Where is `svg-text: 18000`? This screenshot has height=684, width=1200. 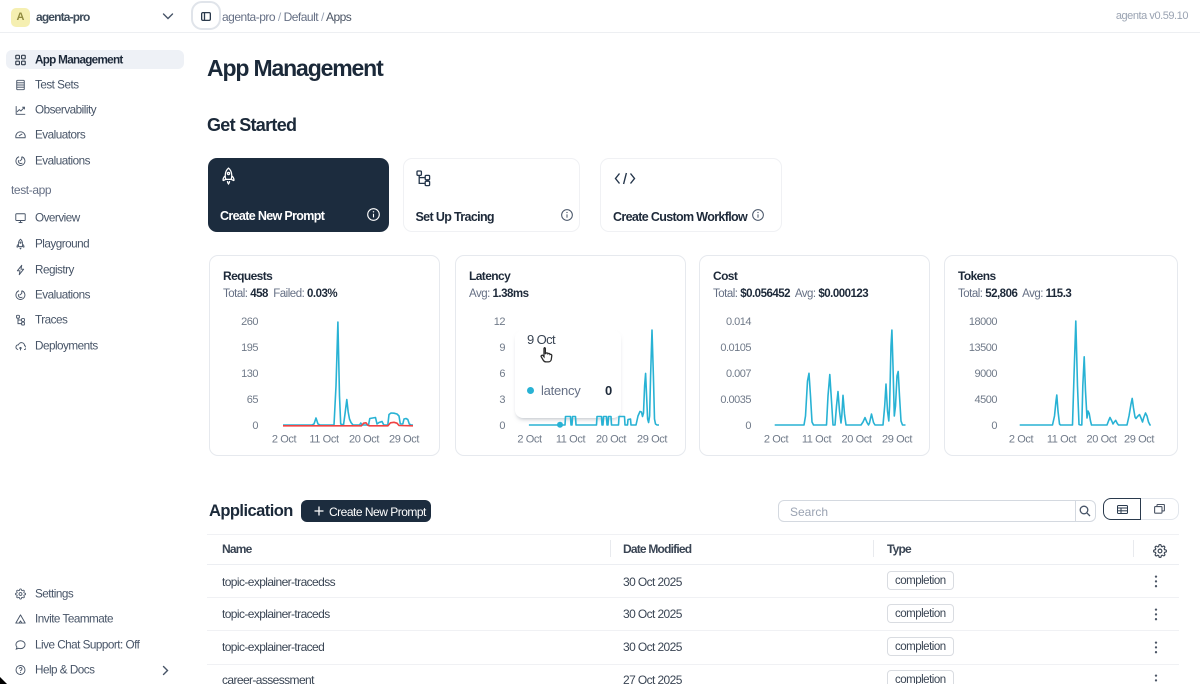 svg-text: 18000 is located at coordinates (983, 322).